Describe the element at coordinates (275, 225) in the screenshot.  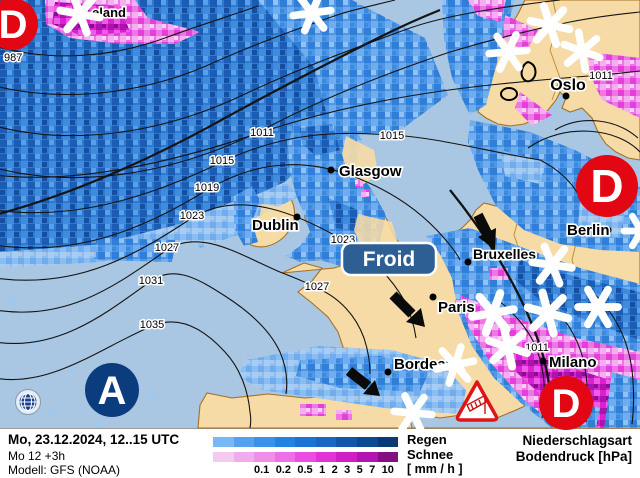
I see `city-label-dublin: Dublin` at that location.